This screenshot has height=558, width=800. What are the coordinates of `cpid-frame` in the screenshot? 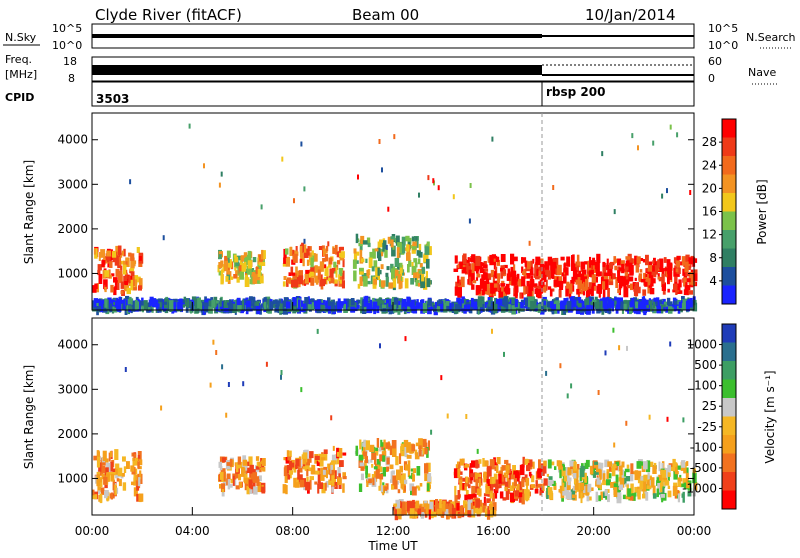 It's located at (393, 94).